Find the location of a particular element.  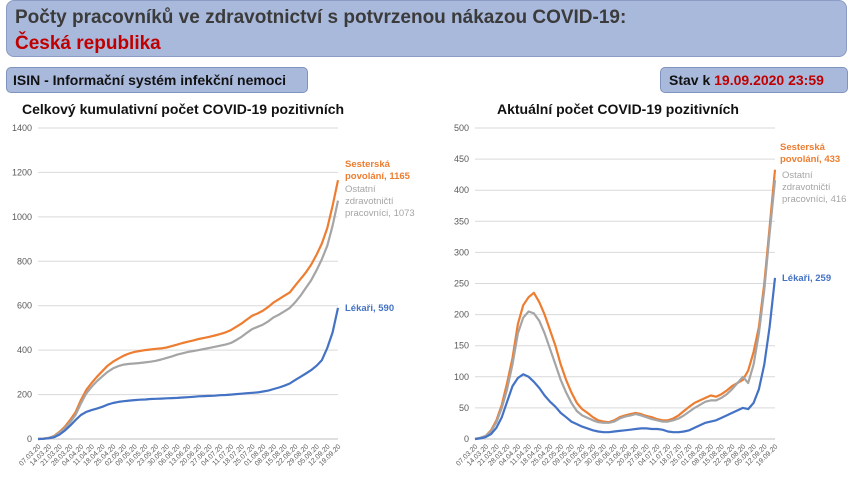

series-end-label: pracovníci, 1073 is located at coordinates (380, 213).